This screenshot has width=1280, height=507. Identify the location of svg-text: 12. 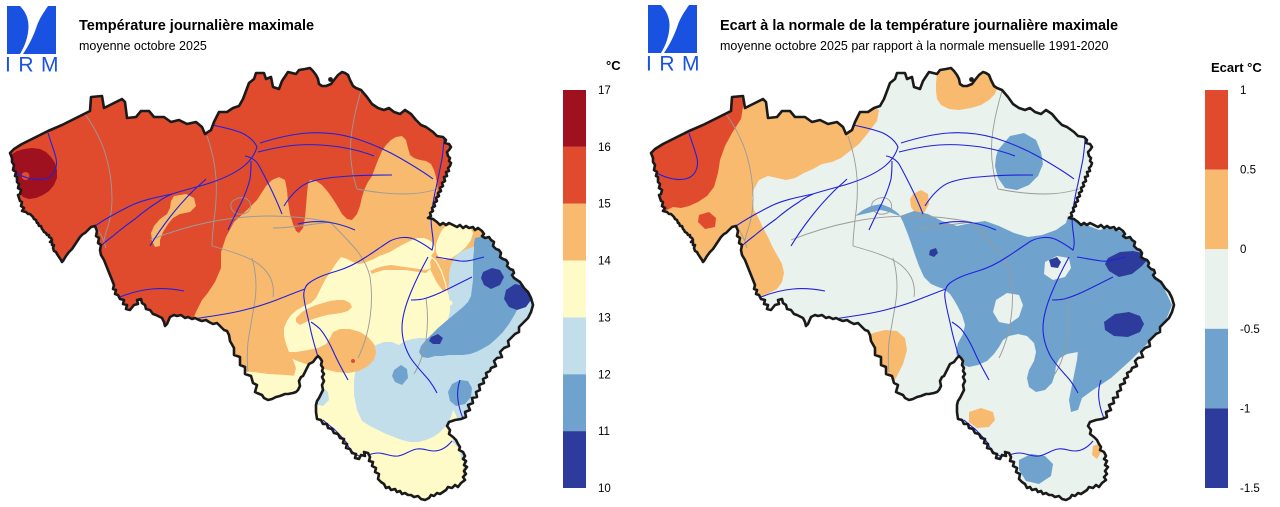
(604, 375).